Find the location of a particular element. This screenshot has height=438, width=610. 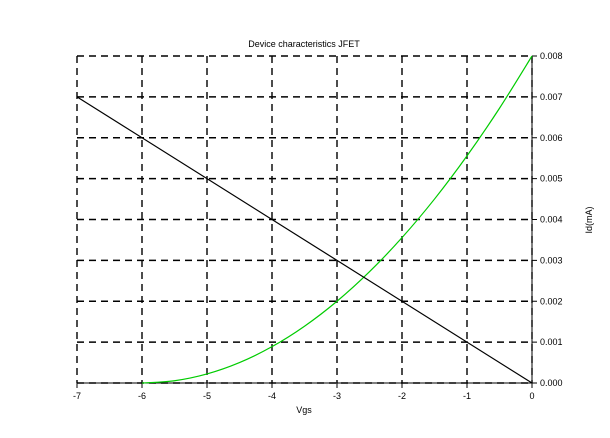

x-tick-label: -4 is located at coordinates (272, 396).